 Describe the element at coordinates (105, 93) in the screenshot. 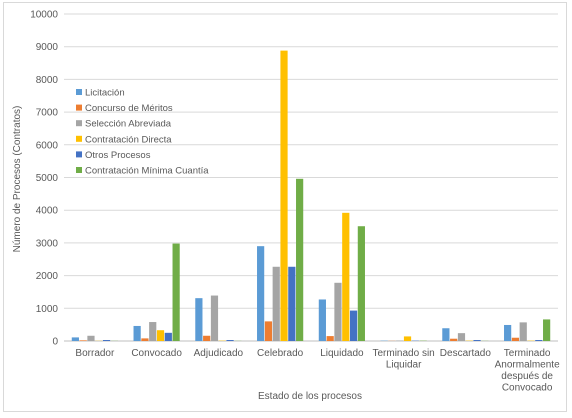

I see `legend-label: Licitación` at that location.